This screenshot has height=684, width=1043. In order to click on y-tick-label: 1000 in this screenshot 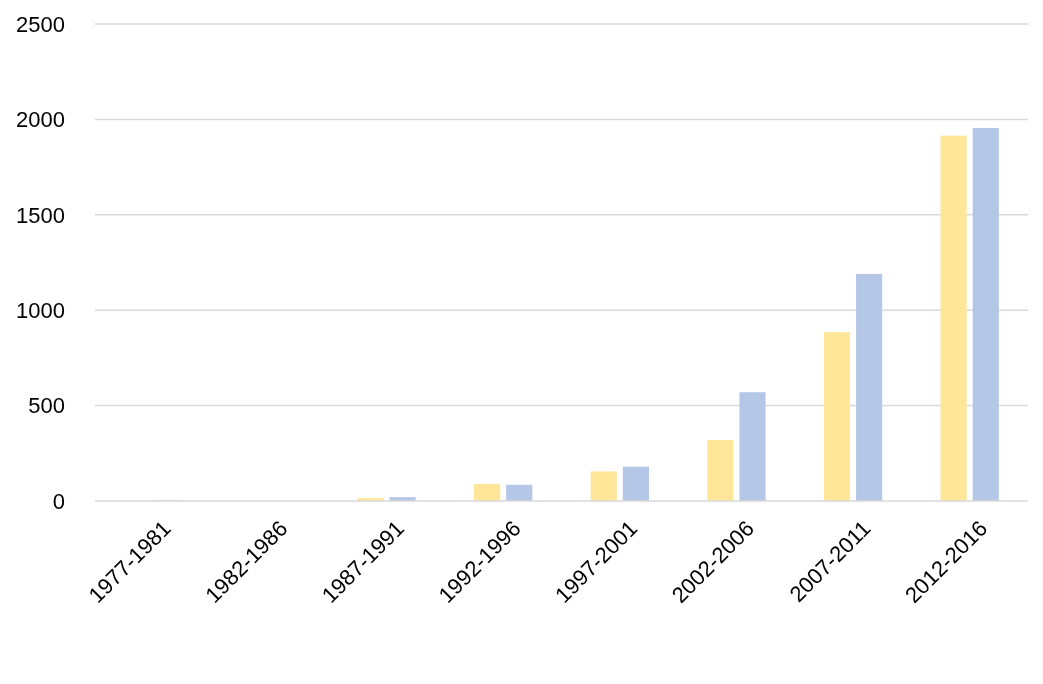, I will do `click(40, 310)`.